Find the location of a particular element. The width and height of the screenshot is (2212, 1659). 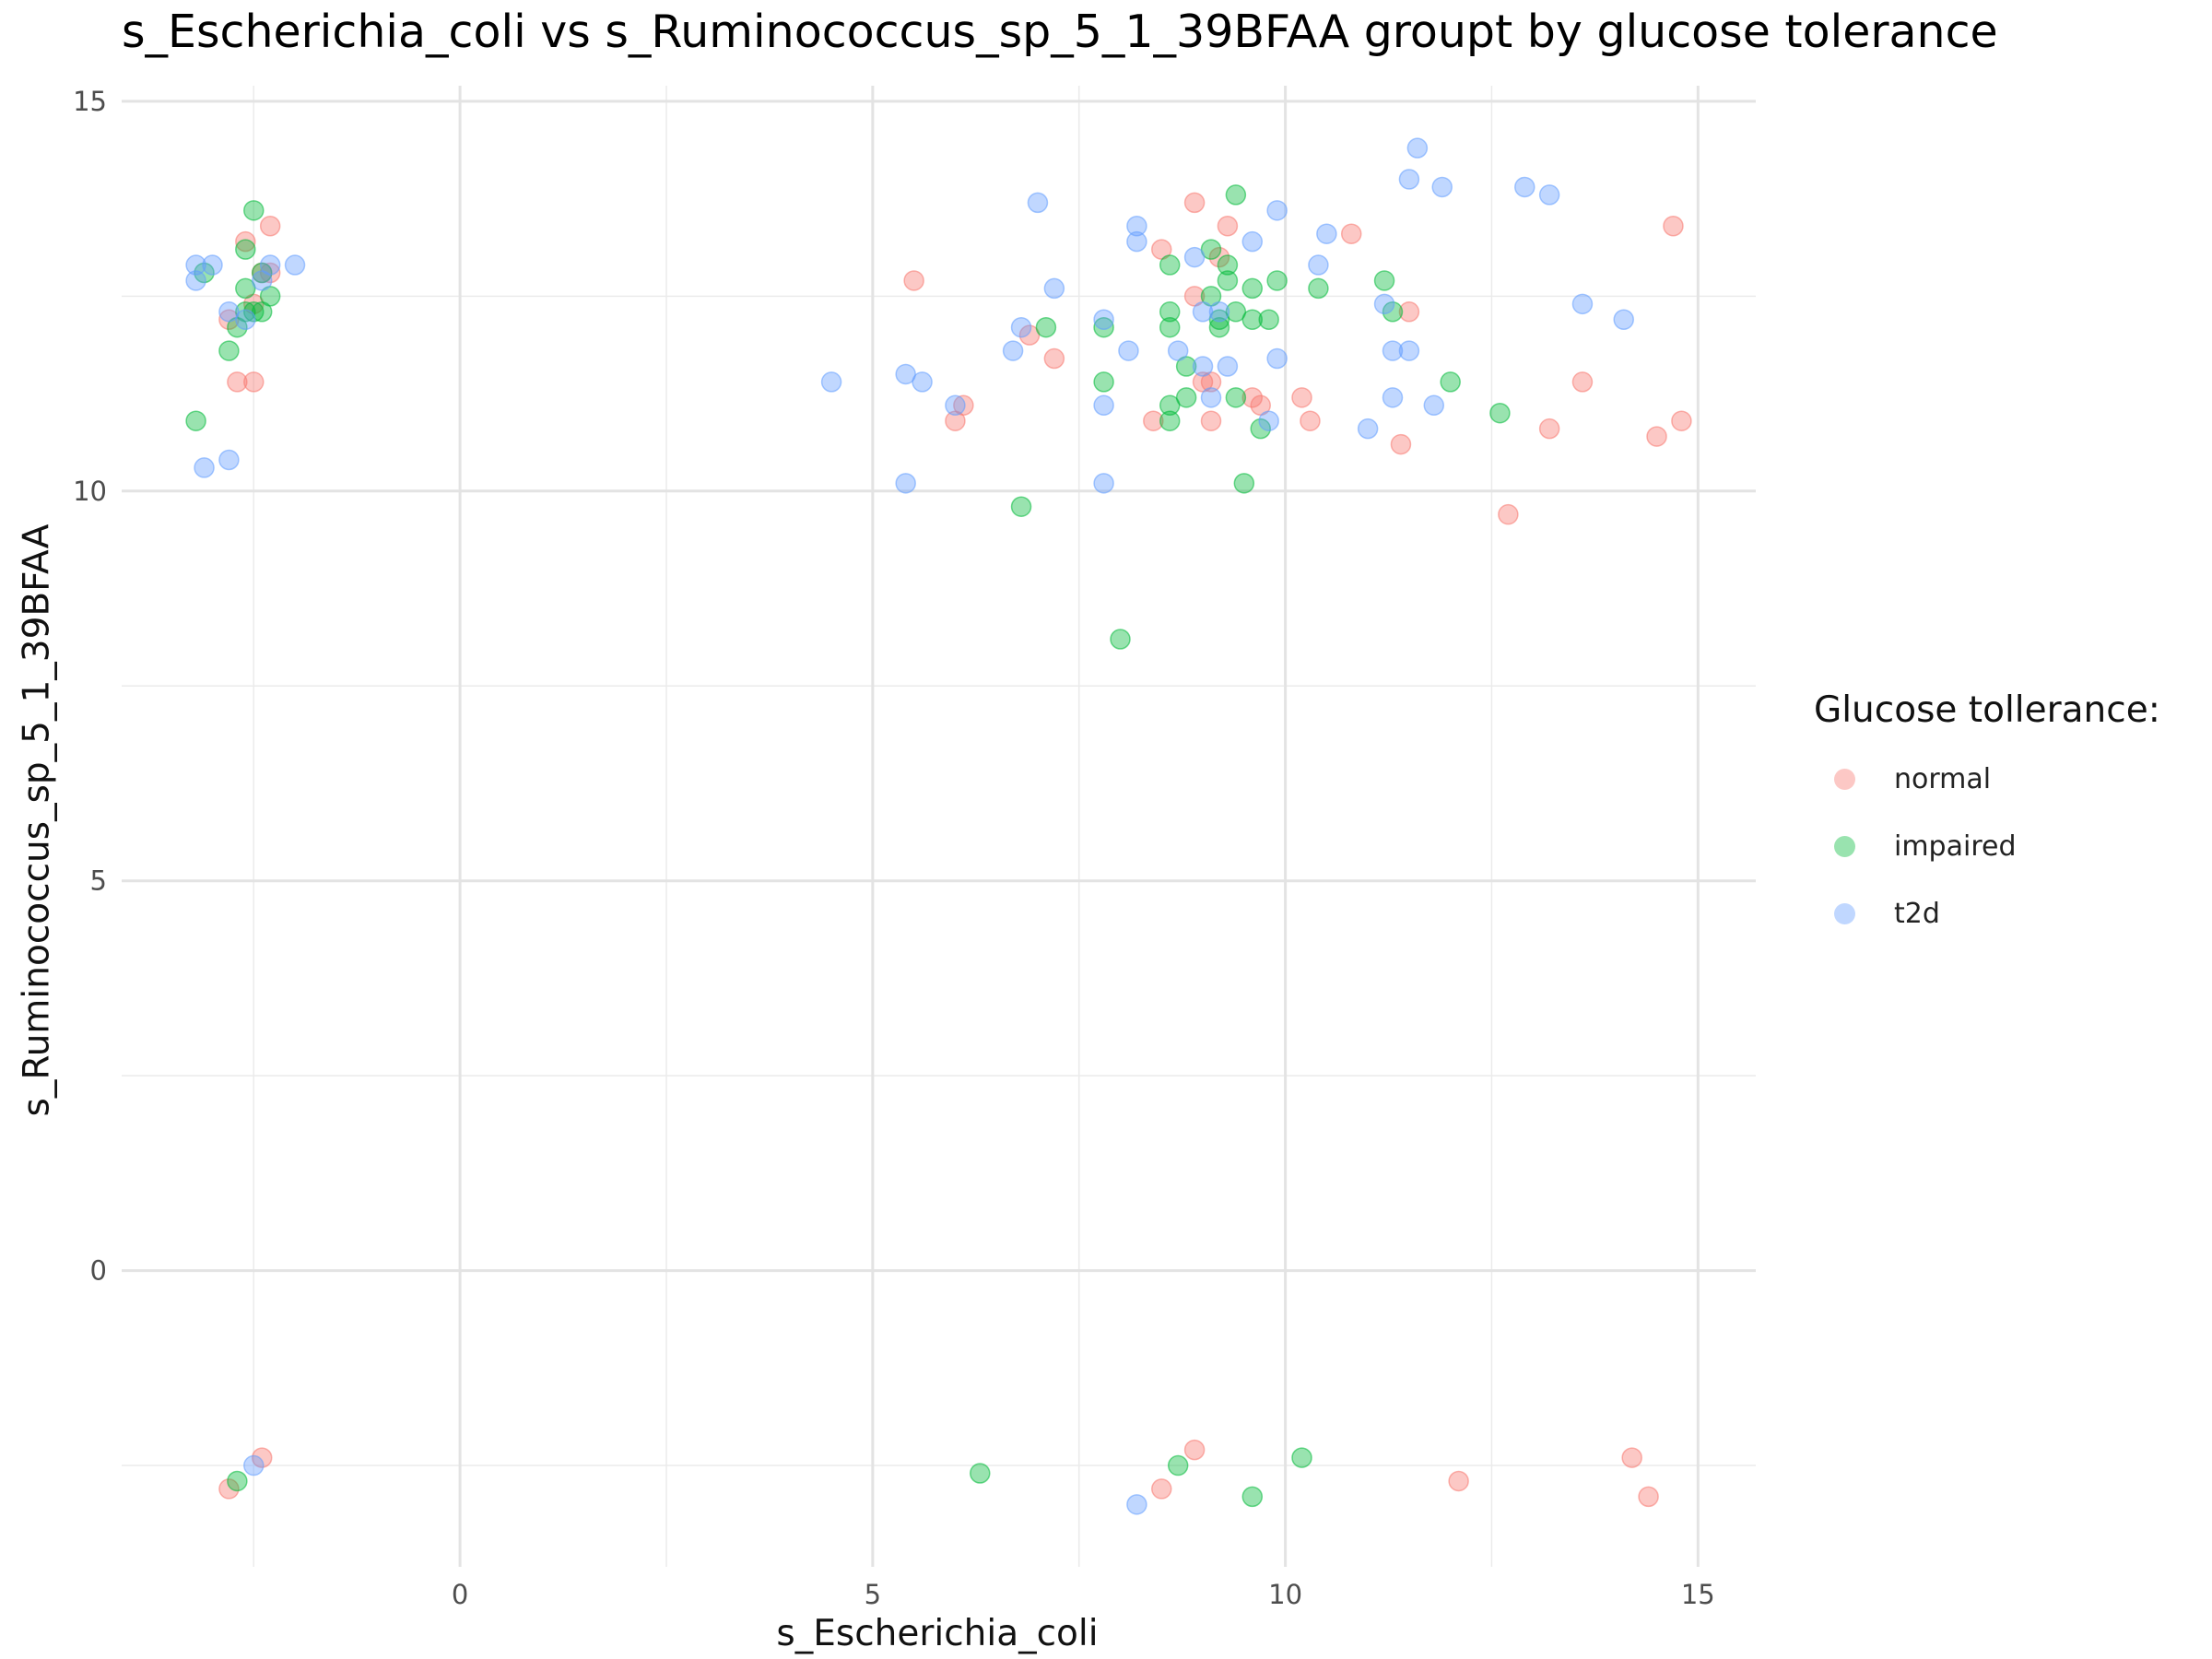

x-tick-label: 10 is located at coordinates (1285, 1594).